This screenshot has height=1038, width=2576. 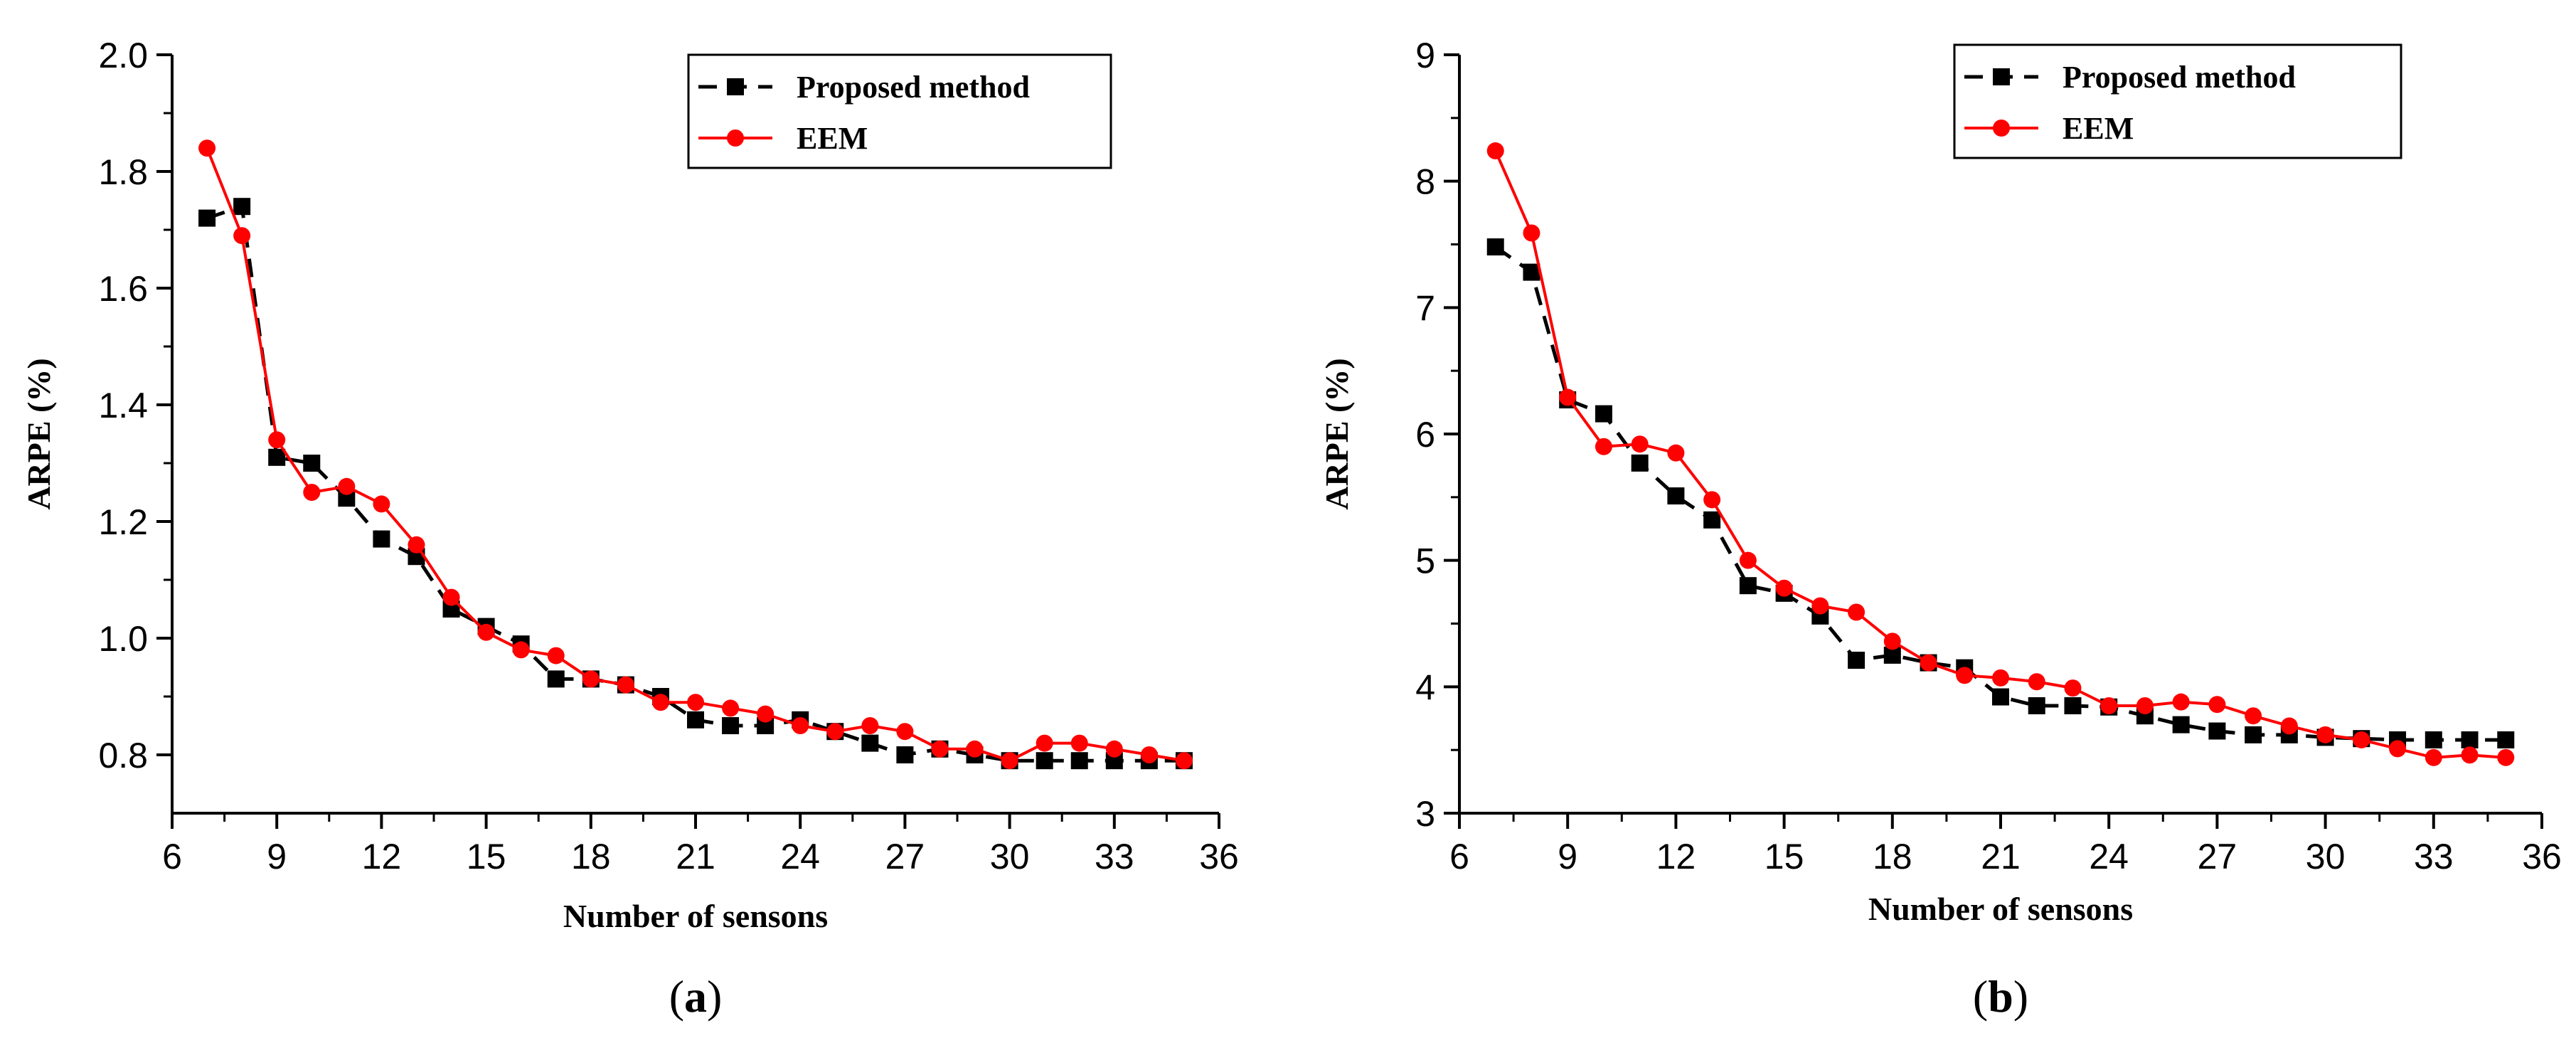 I want to click on y-tick-label: 6, so click(x=1425, y=435).